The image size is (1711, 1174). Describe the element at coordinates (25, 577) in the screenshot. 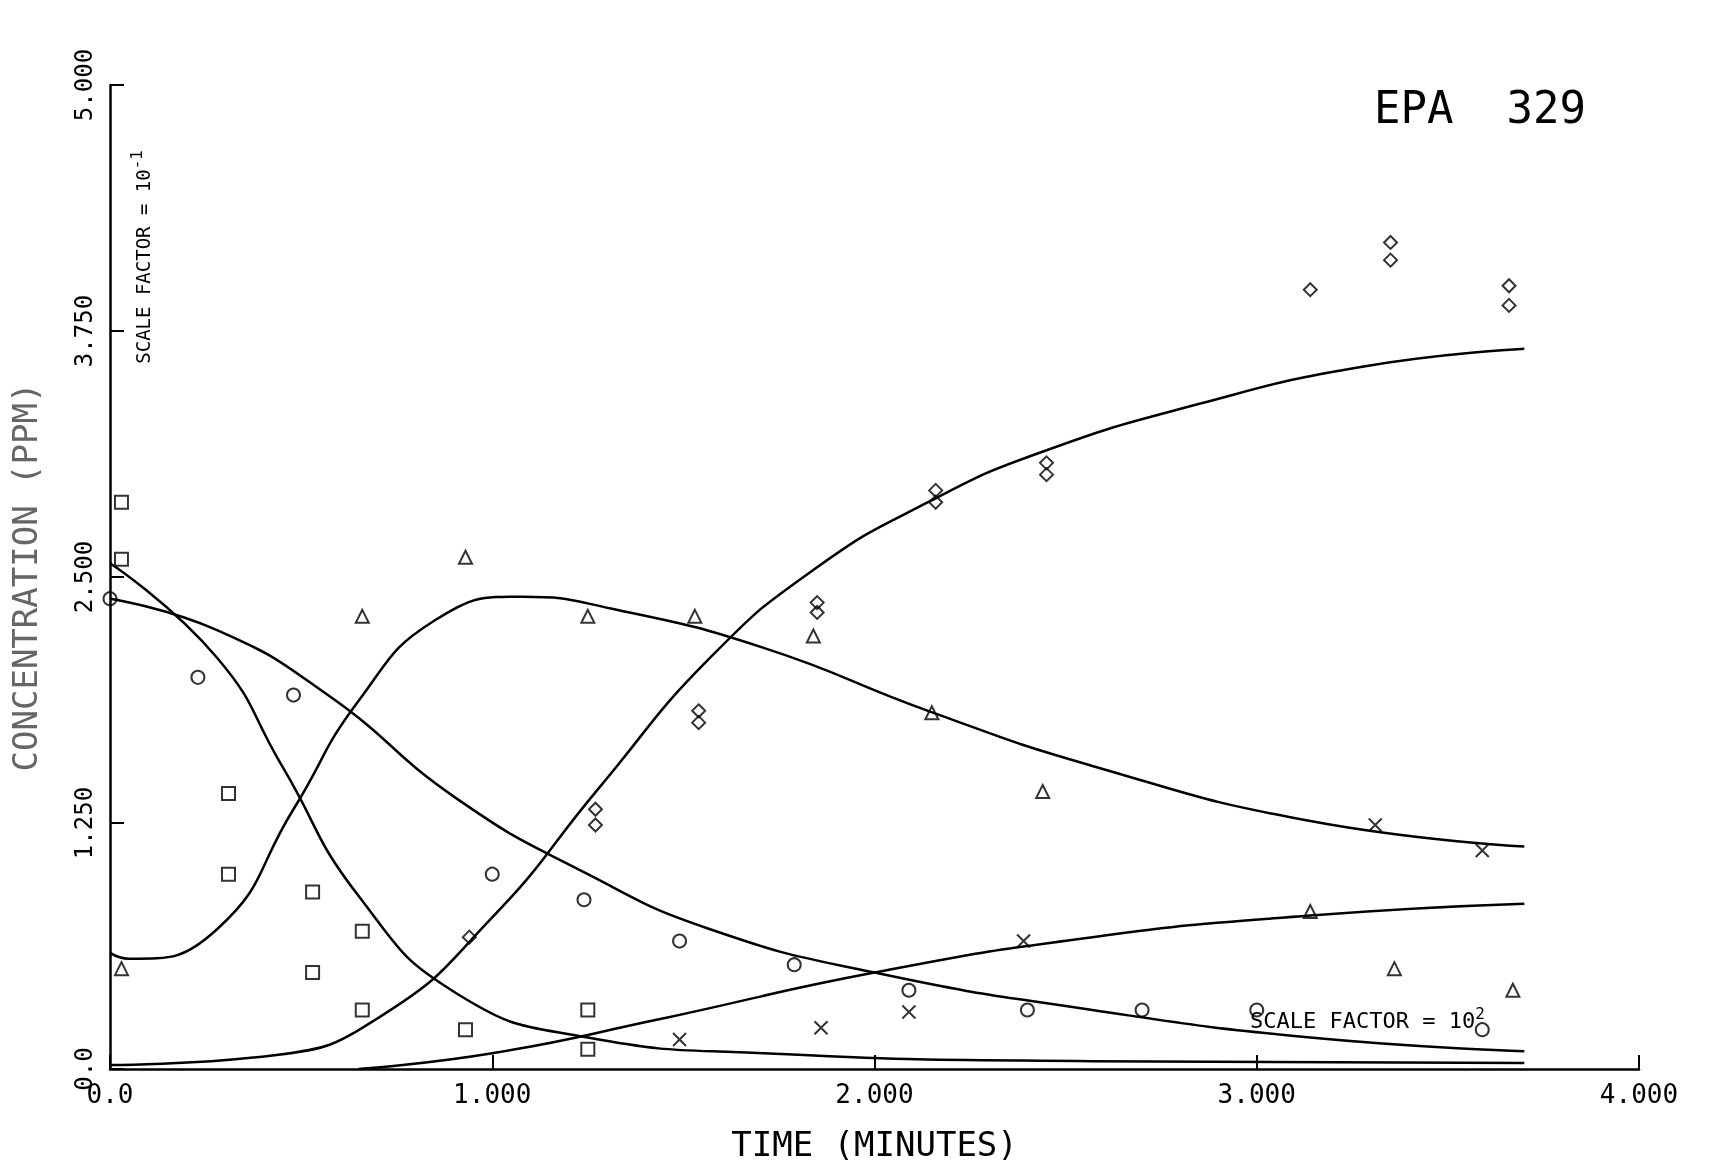

I see `y-axis-title: CONCENTRATION (PPM)` at that location.